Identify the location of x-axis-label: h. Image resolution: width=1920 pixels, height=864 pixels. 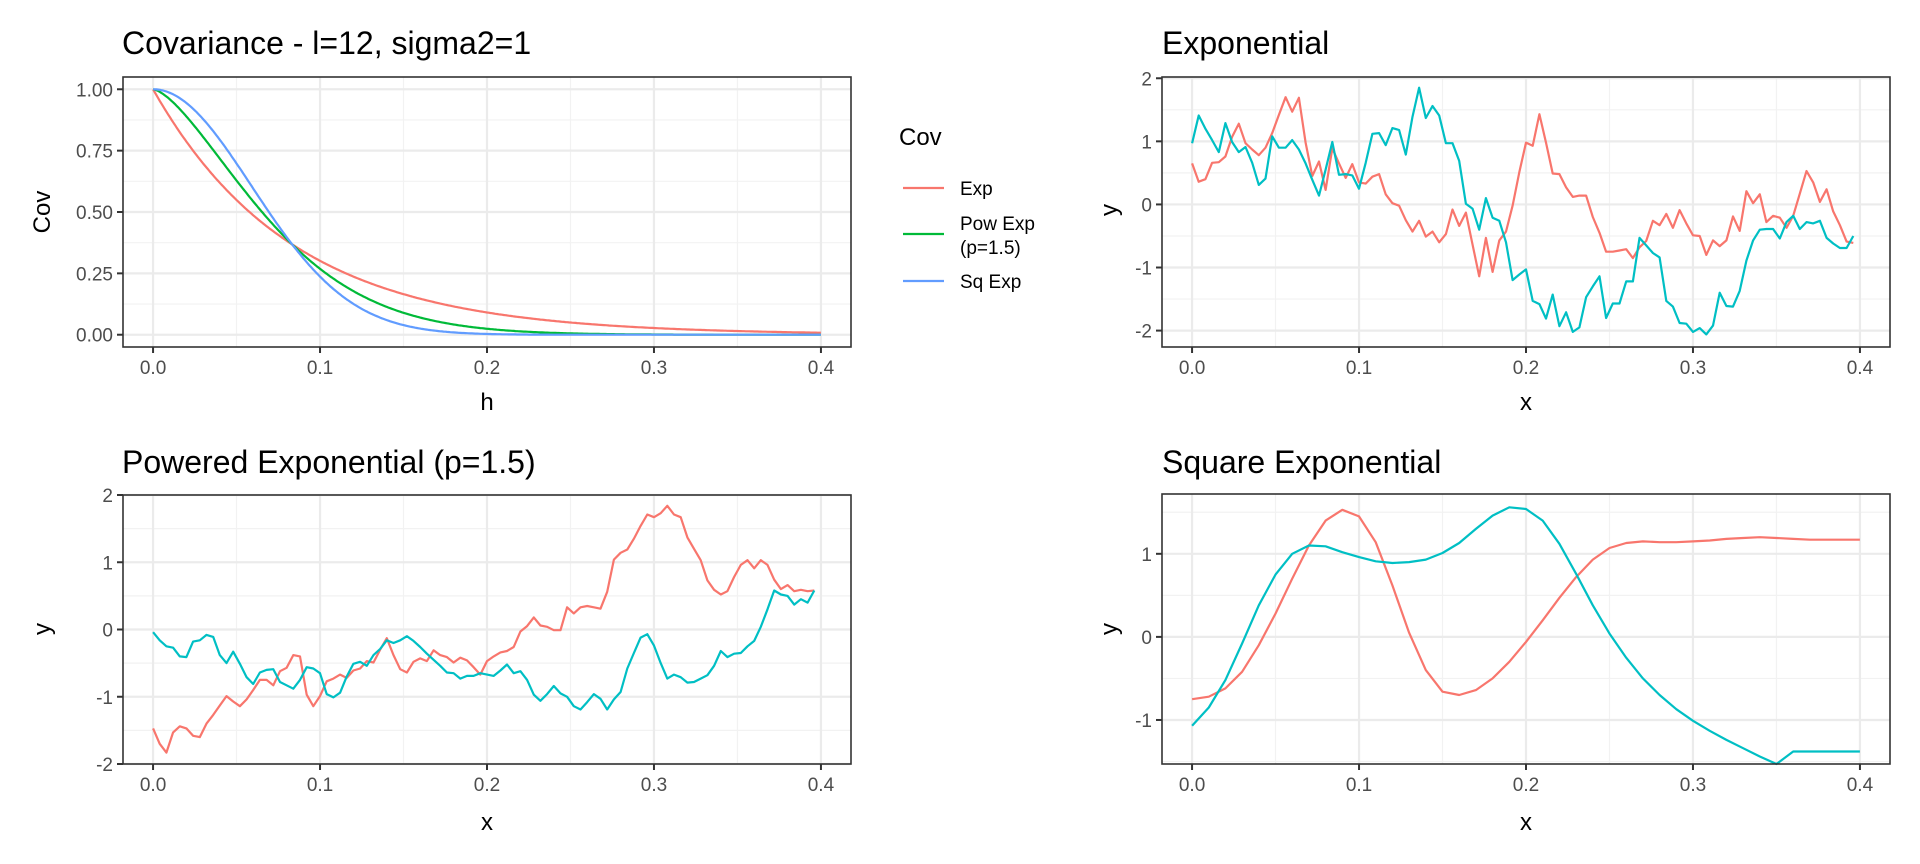
(486, 402).